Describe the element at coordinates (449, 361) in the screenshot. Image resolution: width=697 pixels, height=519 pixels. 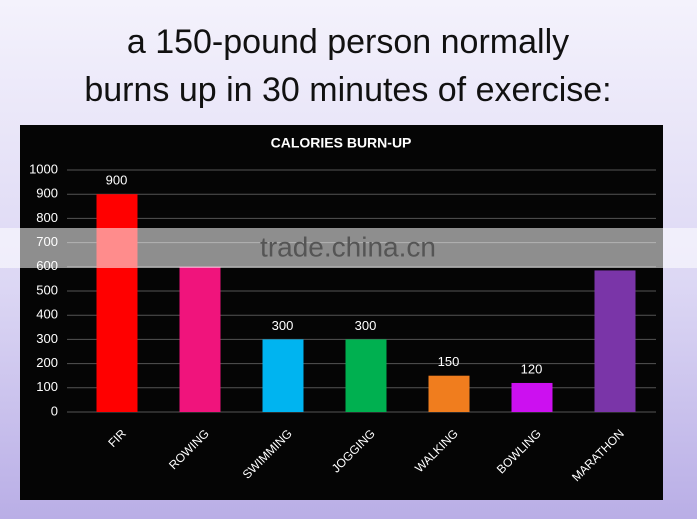
I see `data-label: 150` at that location.